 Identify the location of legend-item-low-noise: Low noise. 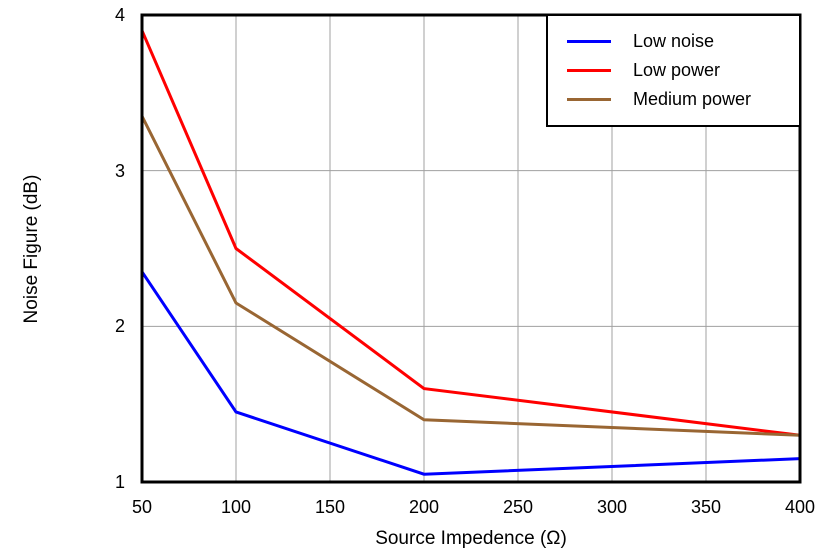
(673, 41).